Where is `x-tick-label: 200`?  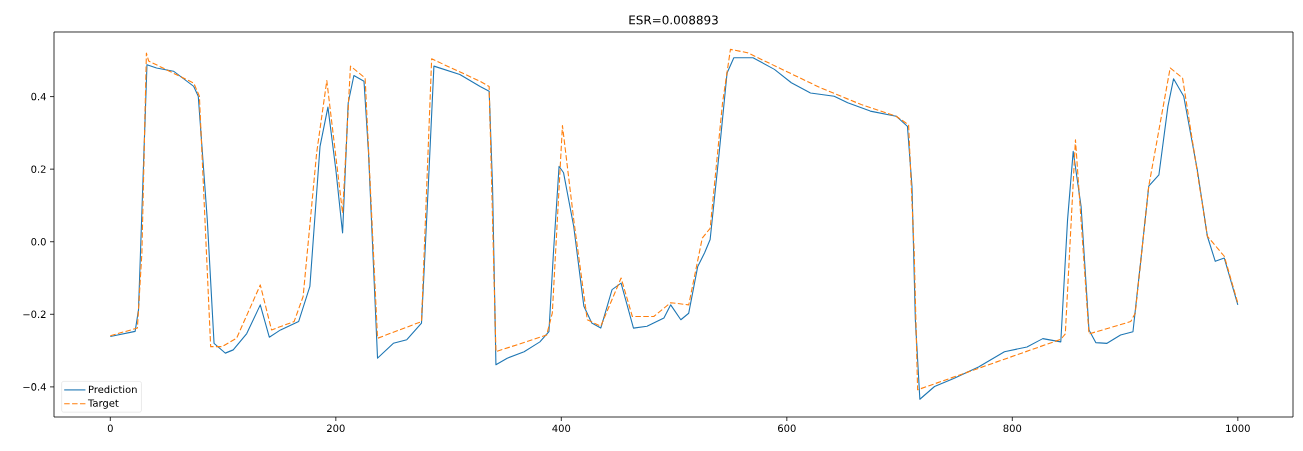
x-tick-label: 200 is located at coordinates (336, 428).